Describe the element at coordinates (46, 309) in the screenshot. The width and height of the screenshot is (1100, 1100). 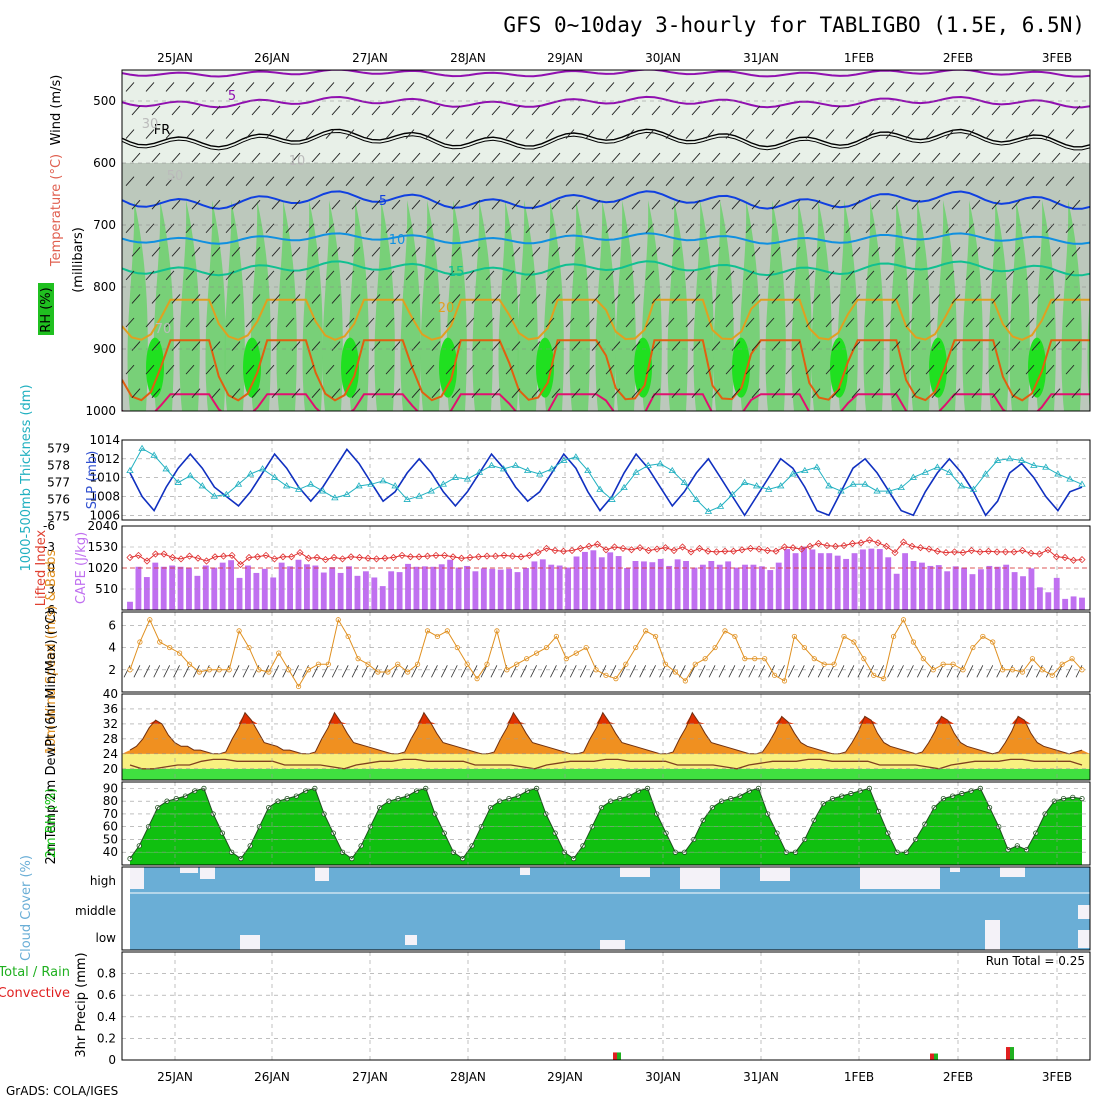
I see `ylabel-rh: RH (%)` at that location.